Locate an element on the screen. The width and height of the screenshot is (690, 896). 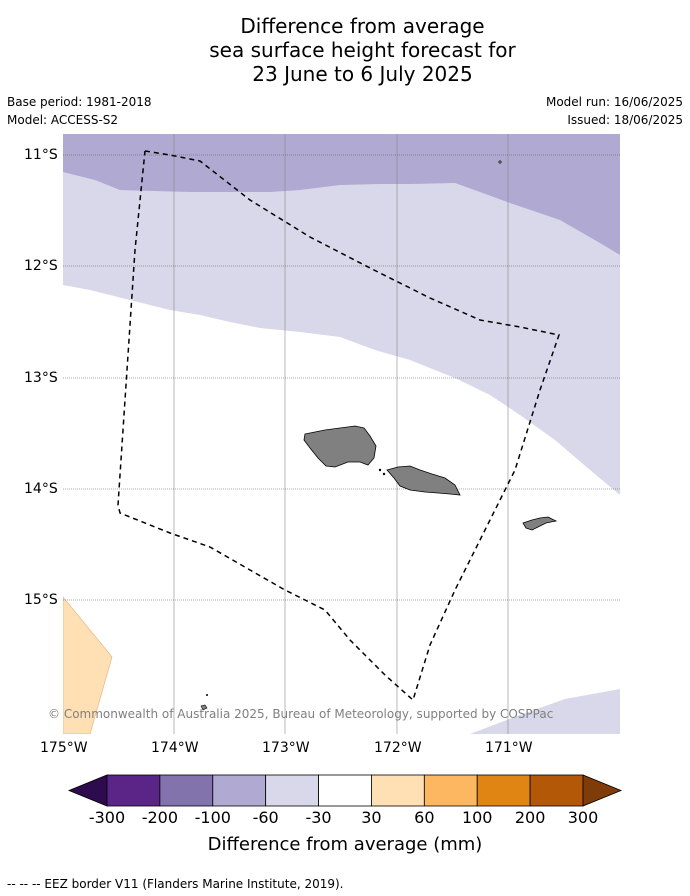
lon-label-174w: 174°W is located at coordinates (175, 748).